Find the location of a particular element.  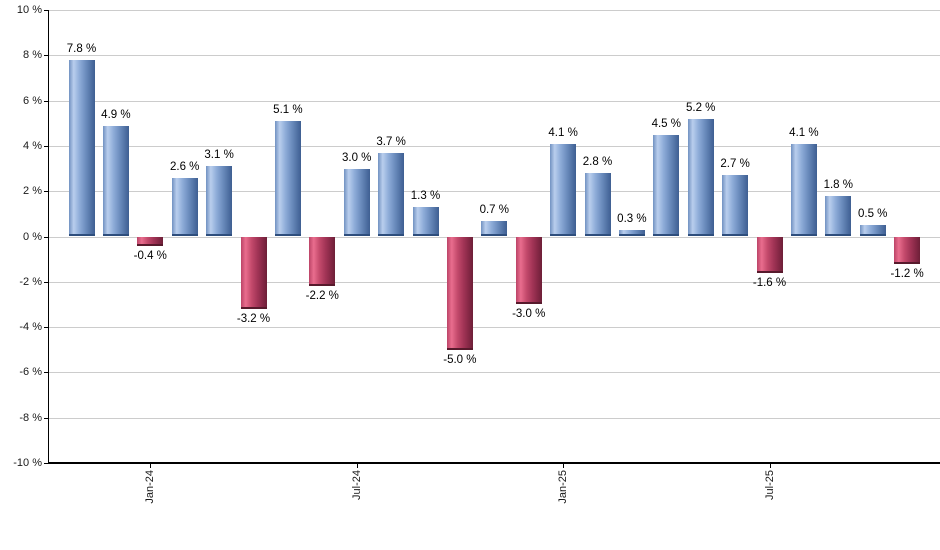

bar-value-label: -2.2 % is located at coordinates (322, 296).